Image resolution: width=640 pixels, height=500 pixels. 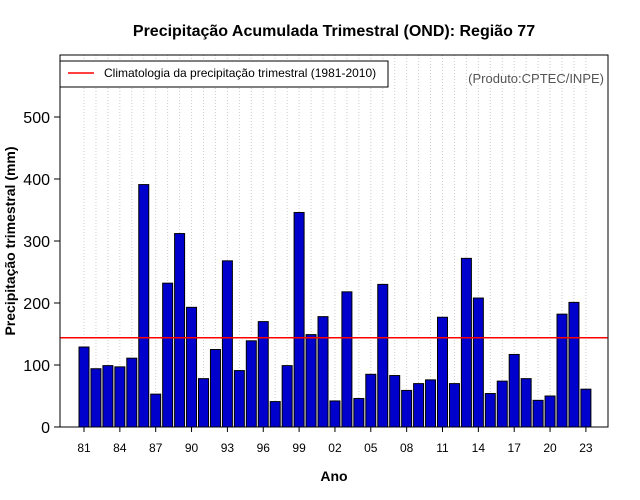 What do you see at coordinates (132, 392) in the screenshot?
I see `bar-1985` at bounding box center [132, 392].